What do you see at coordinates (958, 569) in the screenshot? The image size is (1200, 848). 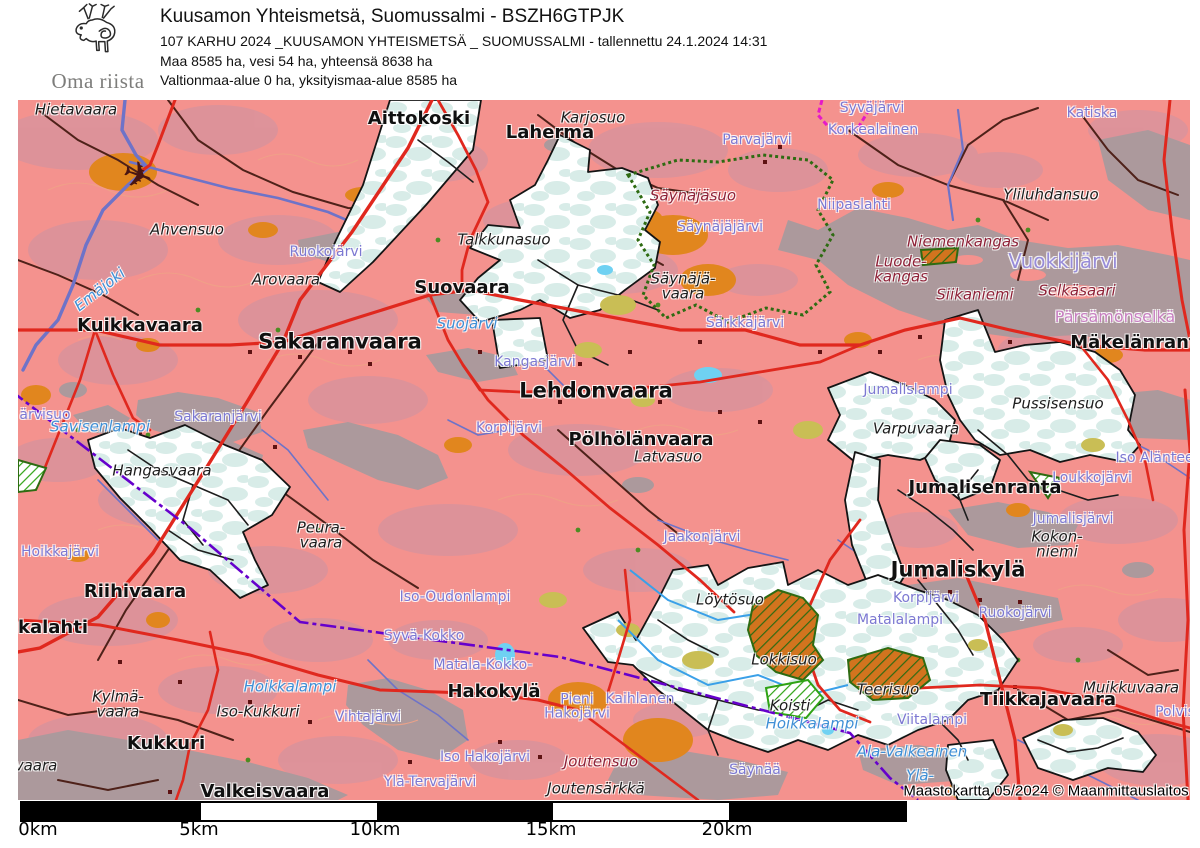 I see `map-label-jumaliskylä: Jumaliskylä` at bounding box center [958, 569].